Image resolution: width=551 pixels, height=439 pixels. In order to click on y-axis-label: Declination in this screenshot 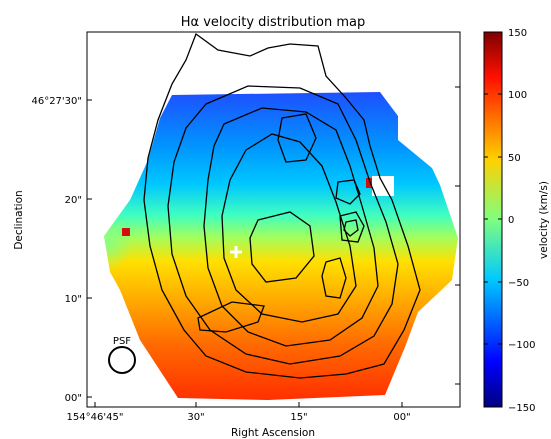, I will do `click(19, 219)`.